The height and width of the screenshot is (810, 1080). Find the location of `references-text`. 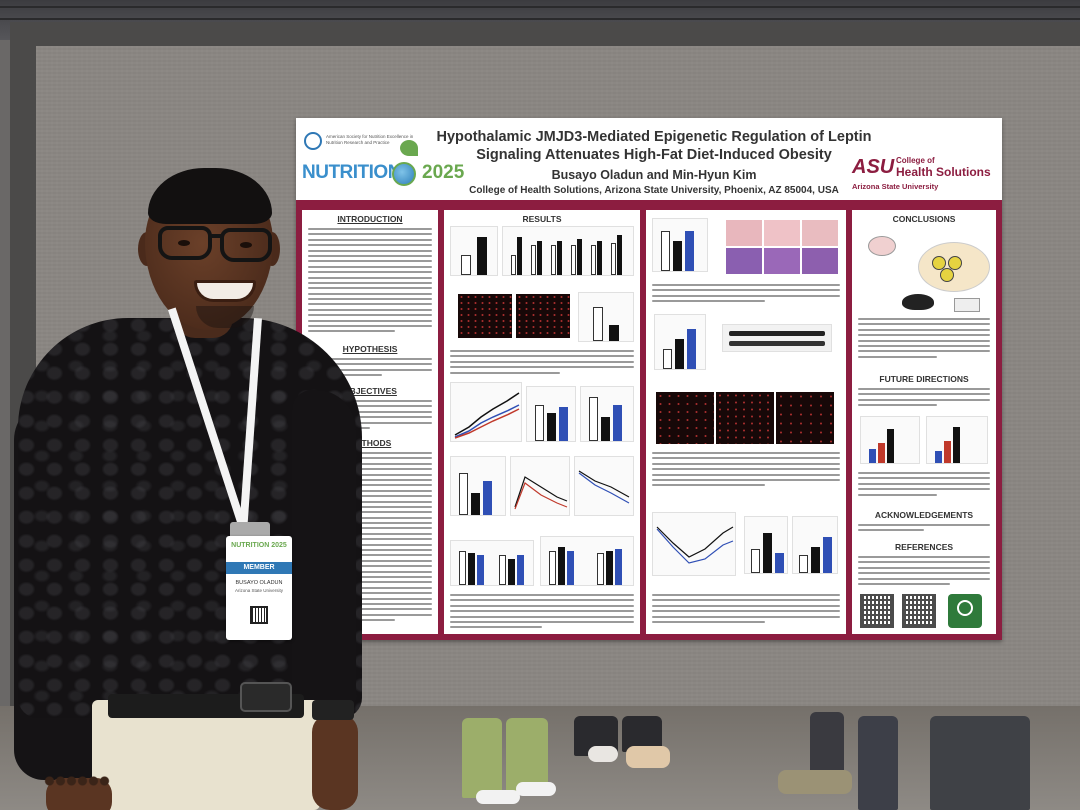

references-text is located at coordinates (924, 572).